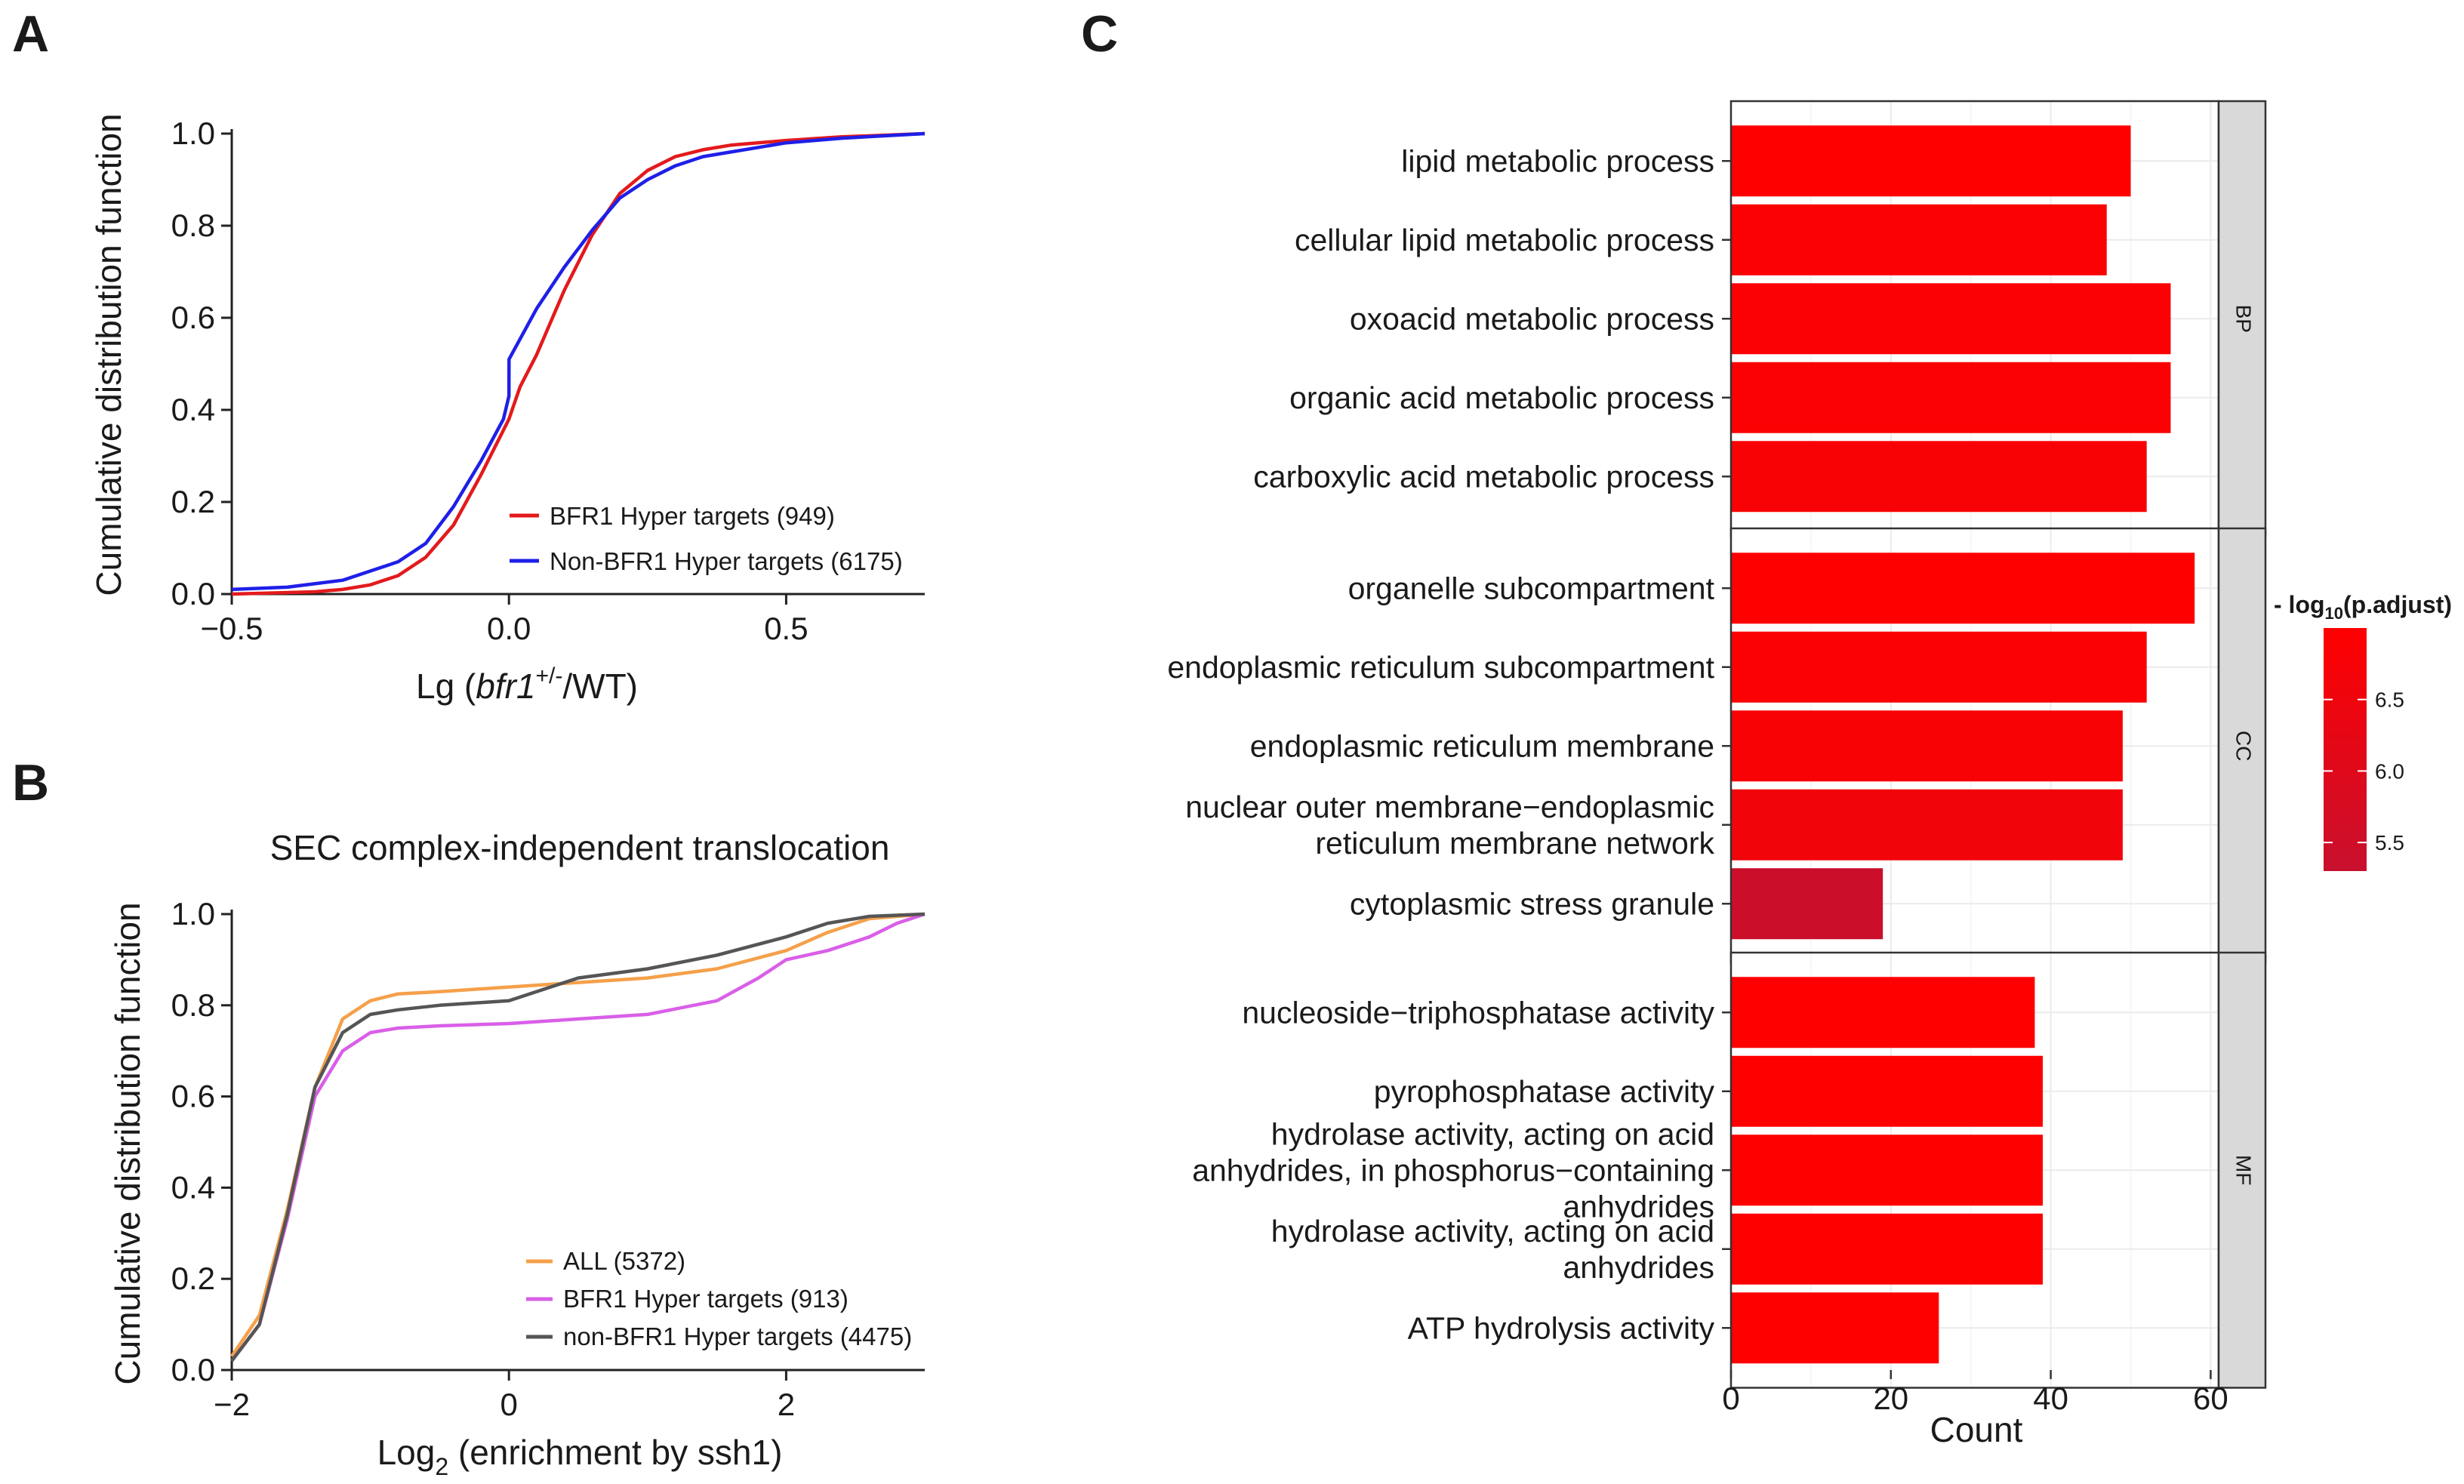 This screenshot has height=1484, width=2464. I want to click on panel-a-y-axis: 0.0 0.2 0.4 0.6 0.8 1.0, so click(202, 363).